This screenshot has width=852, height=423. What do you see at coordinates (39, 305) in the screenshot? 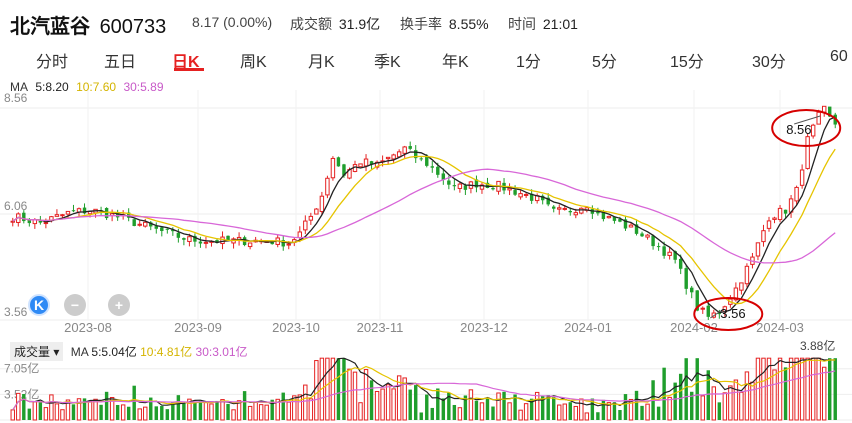
I see `k-toggle-button: K` at bounding box center [39, 305].